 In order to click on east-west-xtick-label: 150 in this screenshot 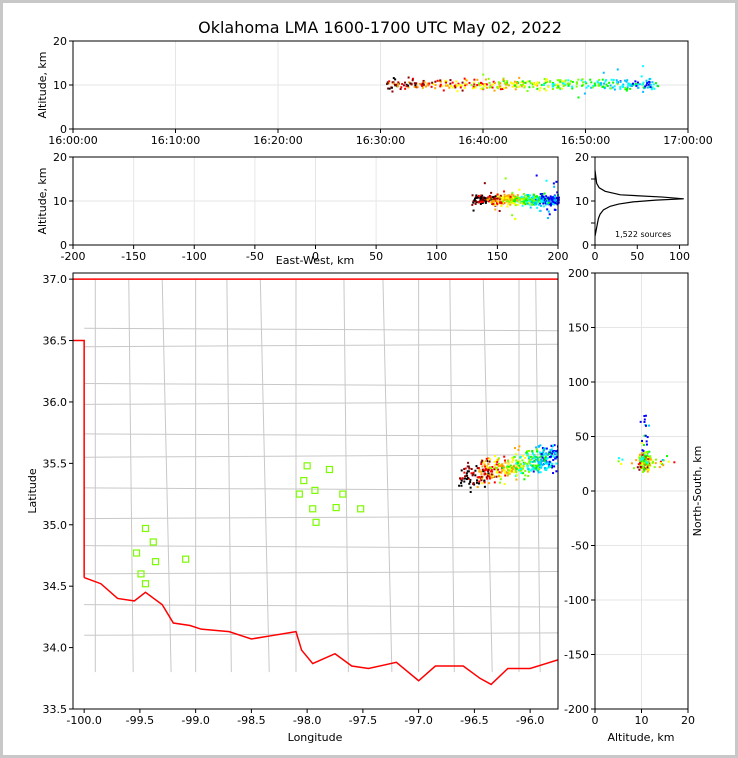, I will do `click(497, 256)`.